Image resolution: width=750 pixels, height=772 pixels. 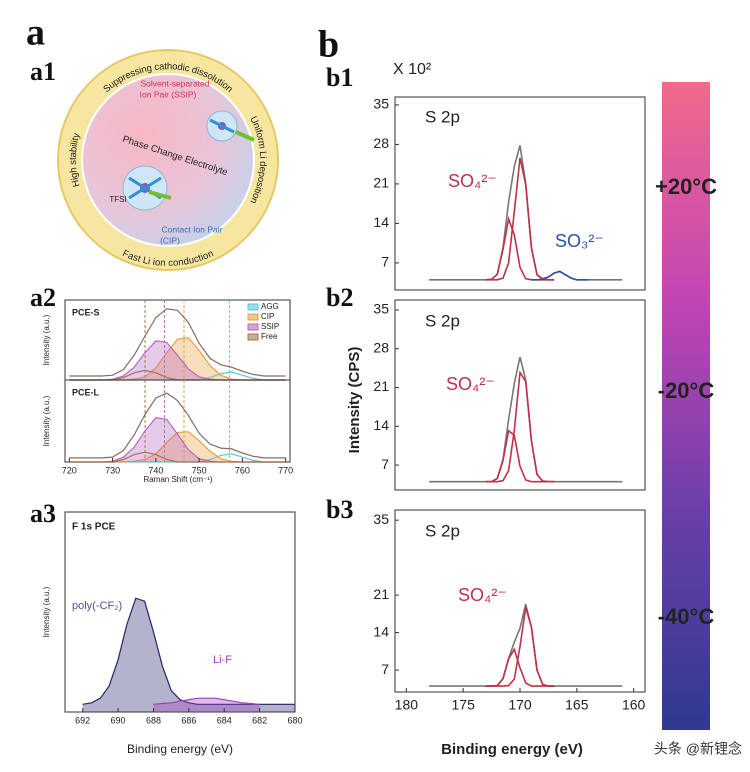 I want to click on x-tick-label: 690, so click(x=118, y=720).